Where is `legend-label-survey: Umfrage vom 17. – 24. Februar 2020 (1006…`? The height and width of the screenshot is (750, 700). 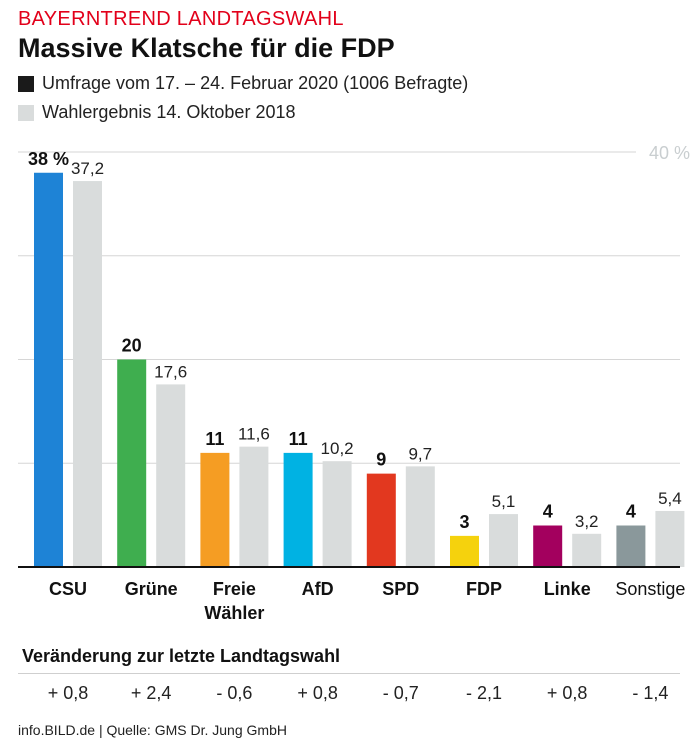
legend-label-survey: Umfrage vom 17. – 24. Februar 2020 (1006… is located at coordinates (255, 83).